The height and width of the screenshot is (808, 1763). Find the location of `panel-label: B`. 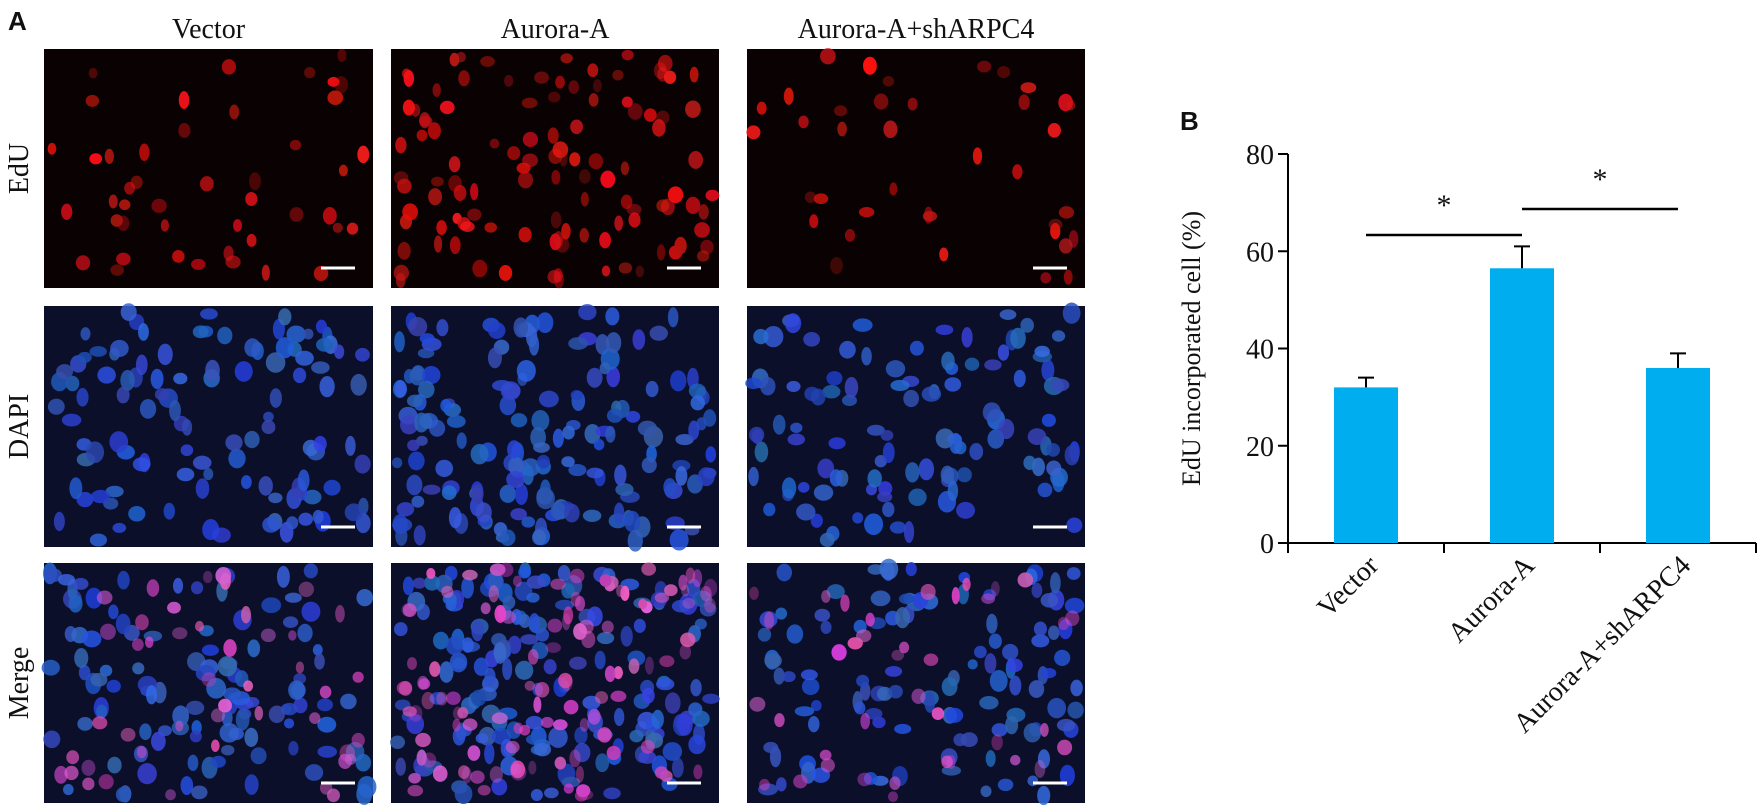

panel-label: B is located at coordinates (1189, 121).